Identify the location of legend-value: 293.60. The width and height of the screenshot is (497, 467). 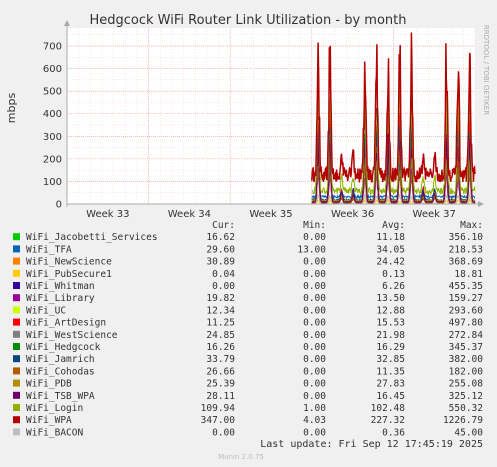
(466, 310).